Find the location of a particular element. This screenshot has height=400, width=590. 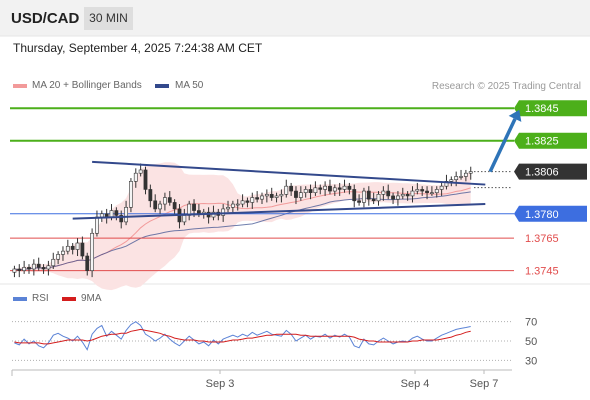

pivot-level-badge is located at coordinates (550, 213).